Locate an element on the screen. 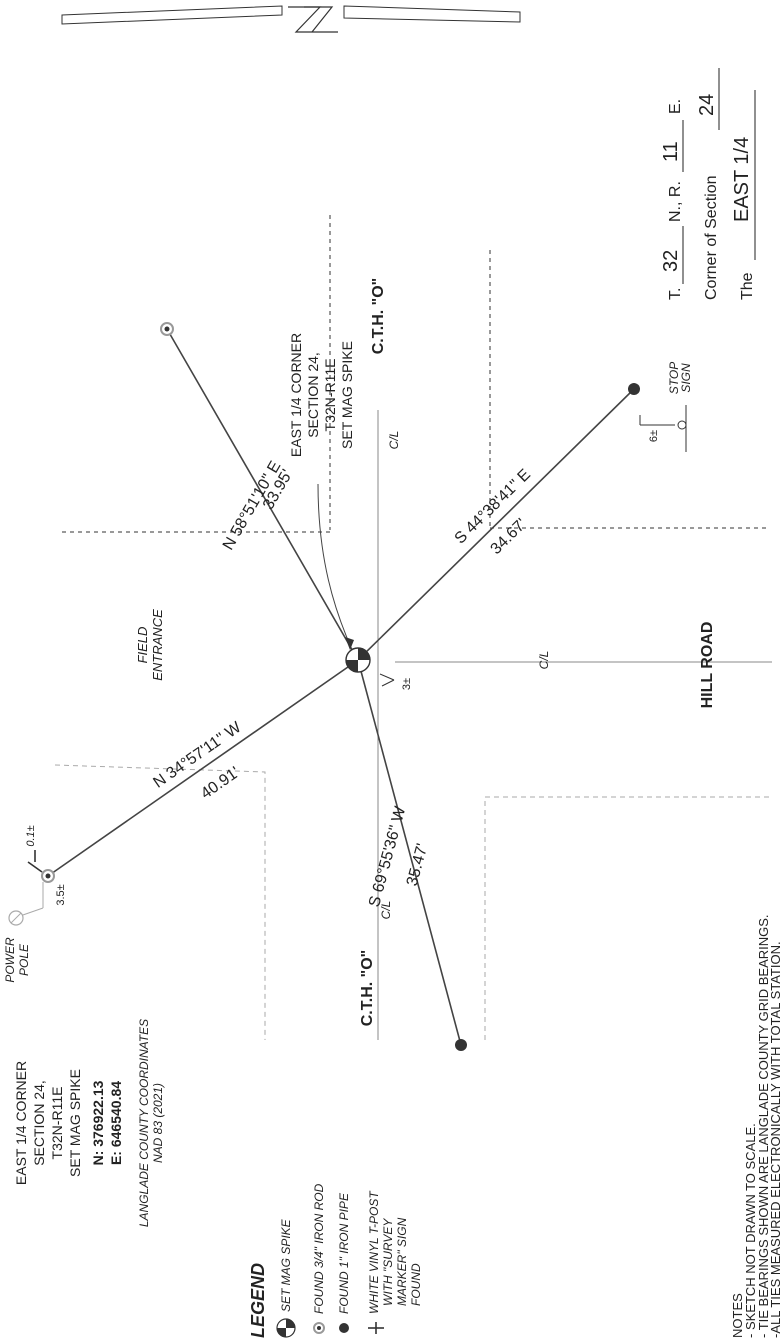 This screenshot has height=1343, width=780. township: 32 is located at coordinates (671, 261).